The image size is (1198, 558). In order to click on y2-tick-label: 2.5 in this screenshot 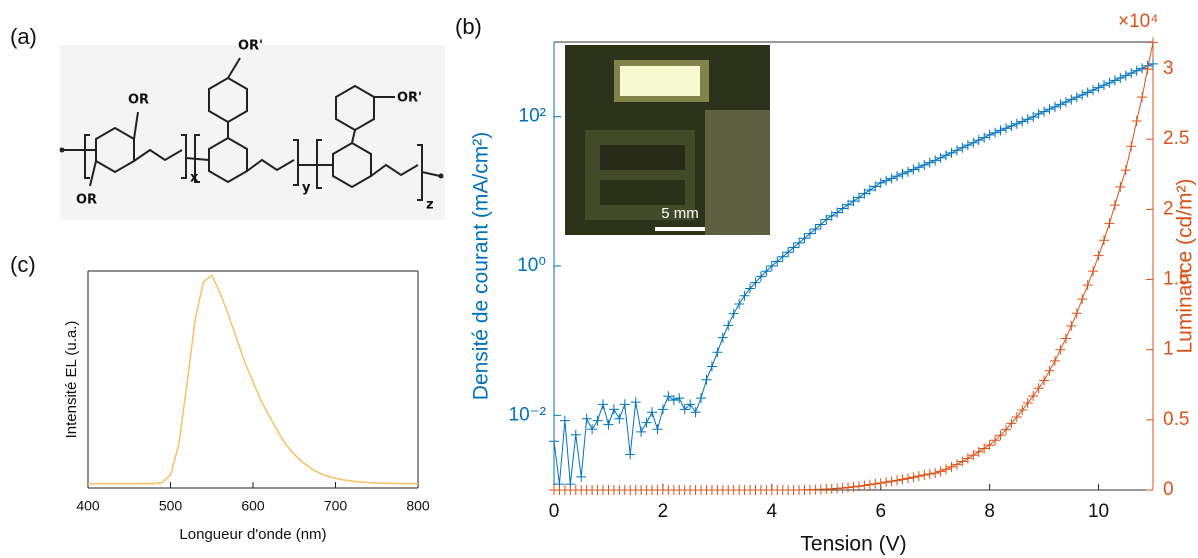, I will do `click(1176, 138)`.